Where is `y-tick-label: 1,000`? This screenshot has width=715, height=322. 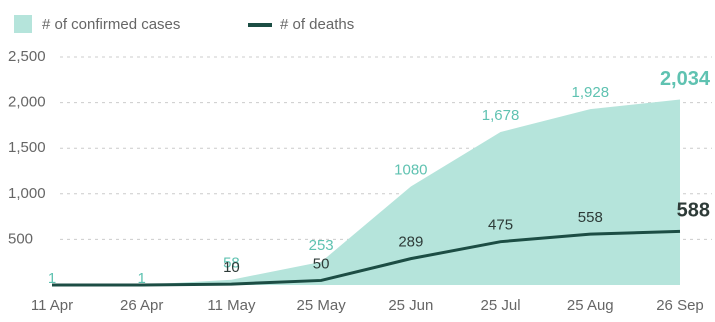 y-tick-label: 1,000 is located at coordinates (27, 193).